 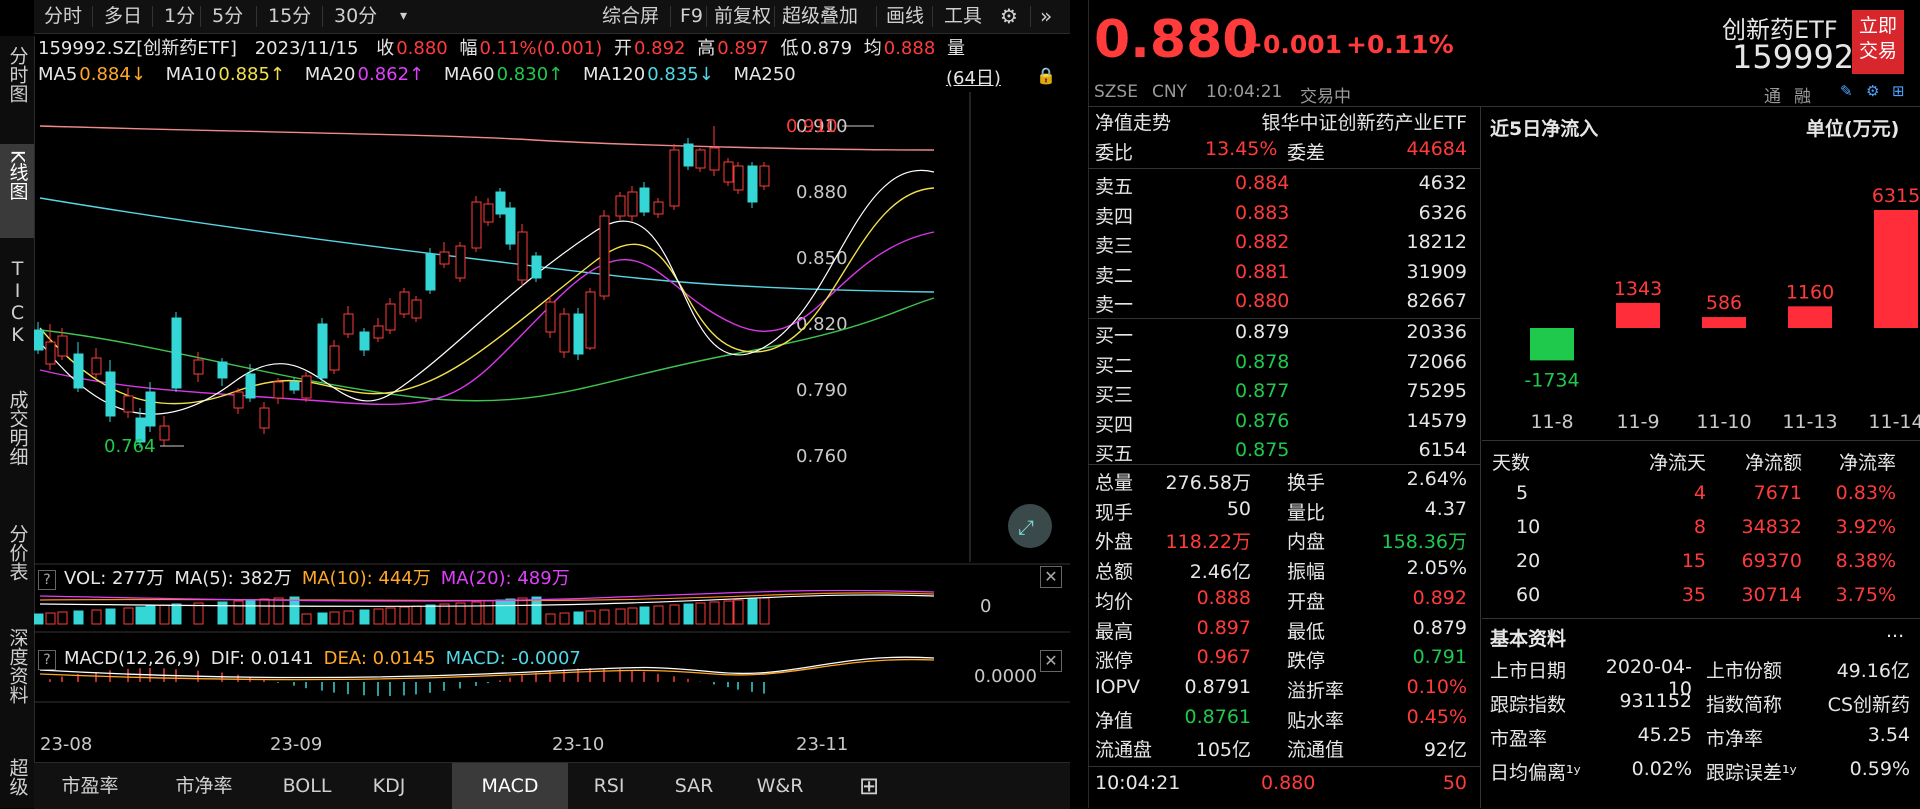 I want to click on side-tab-label: K线图, so click(x=17, y=175).